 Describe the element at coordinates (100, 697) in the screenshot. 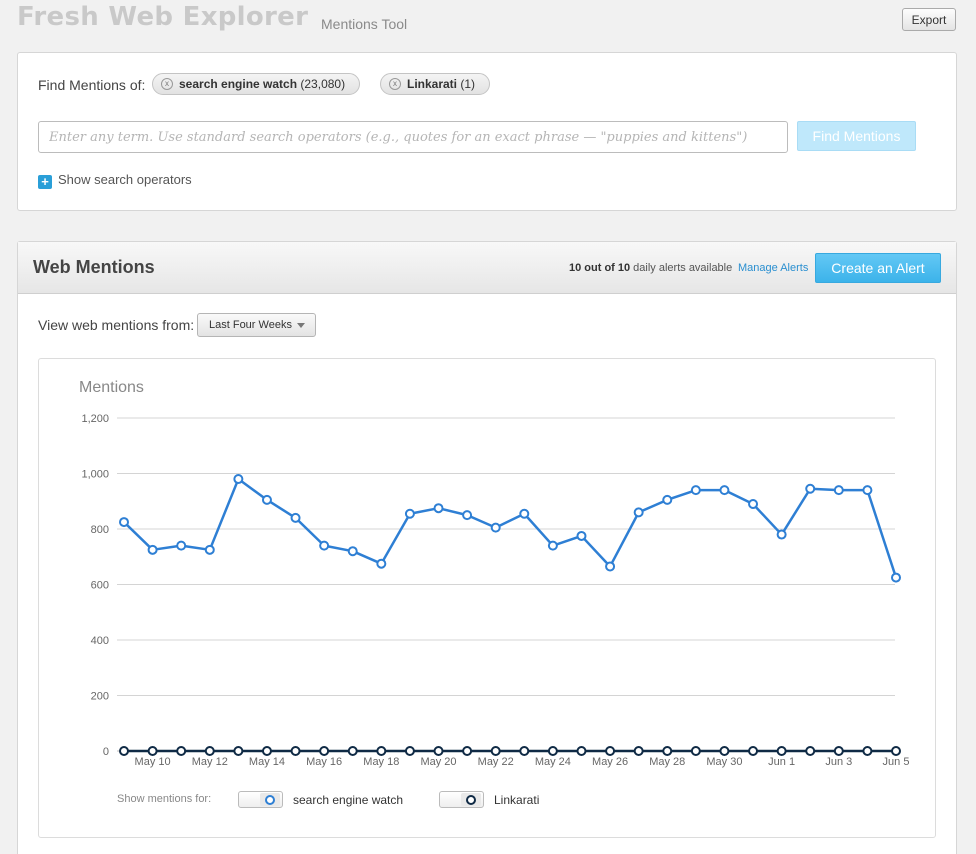

I see `y-tick-label: 200` at that location.